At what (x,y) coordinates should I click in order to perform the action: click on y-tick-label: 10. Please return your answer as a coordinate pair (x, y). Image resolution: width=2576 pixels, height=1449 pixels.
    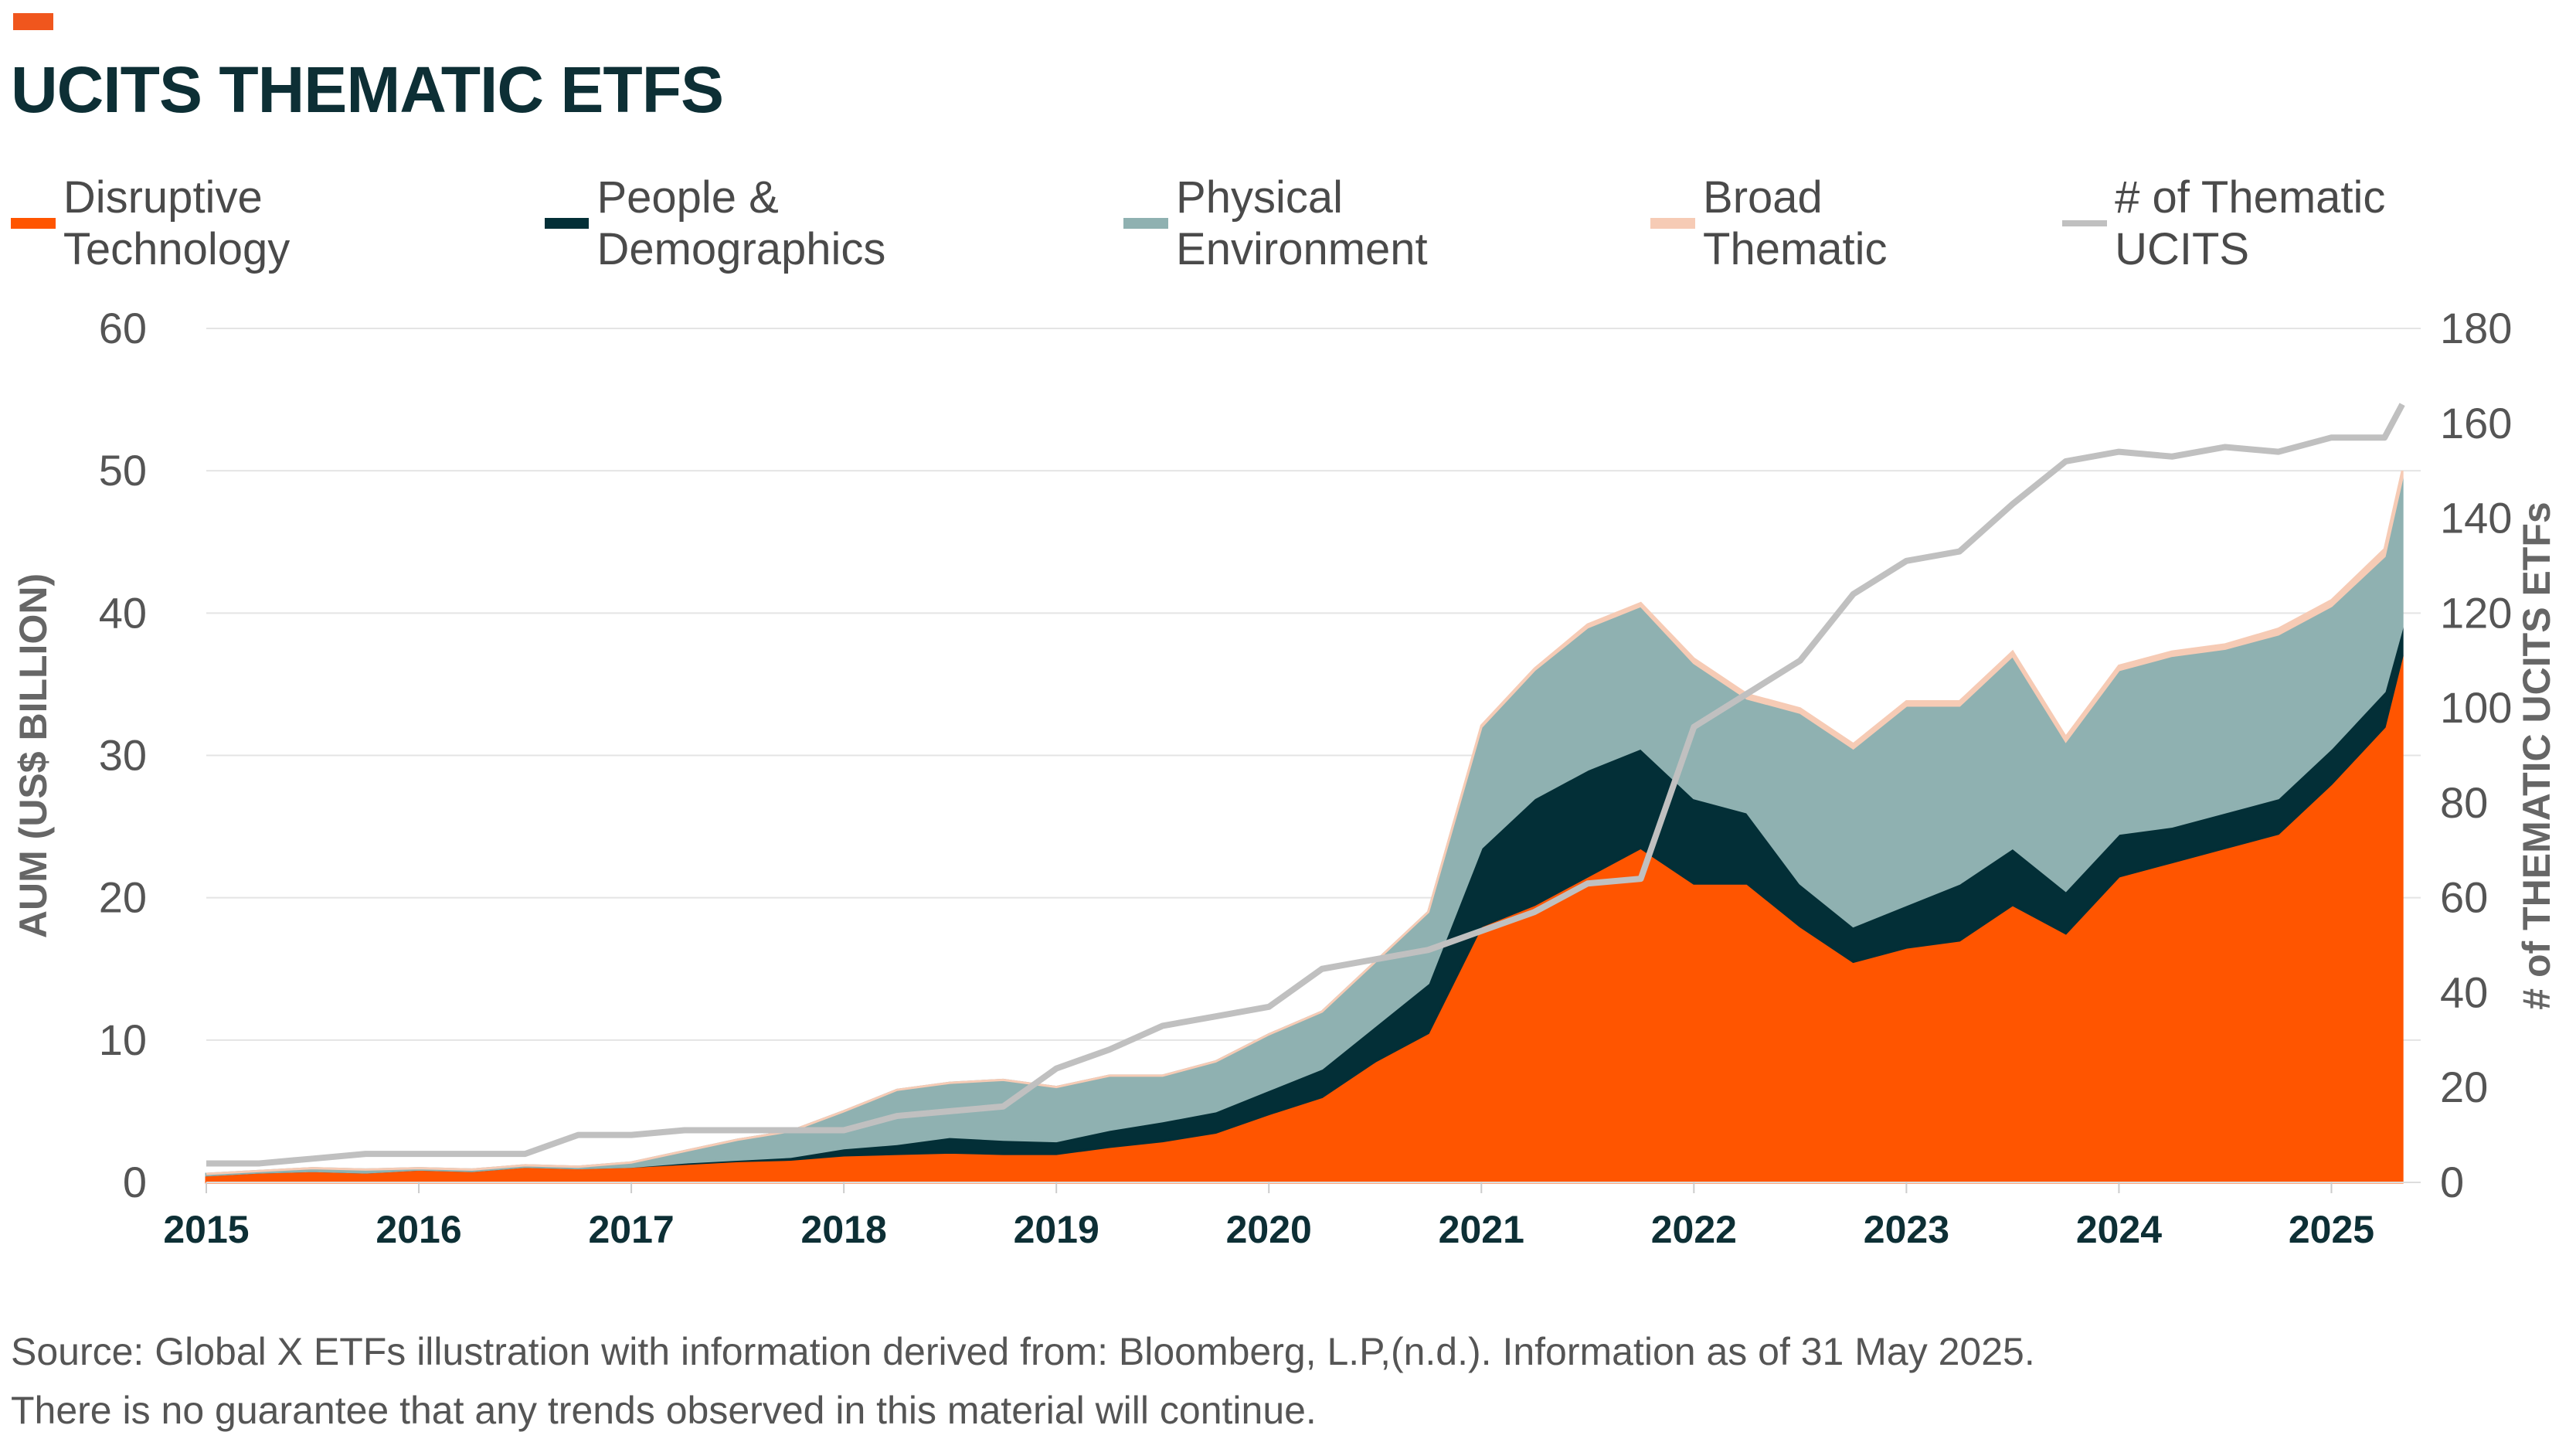
    Looking at the image, I should click on (123, 1040).